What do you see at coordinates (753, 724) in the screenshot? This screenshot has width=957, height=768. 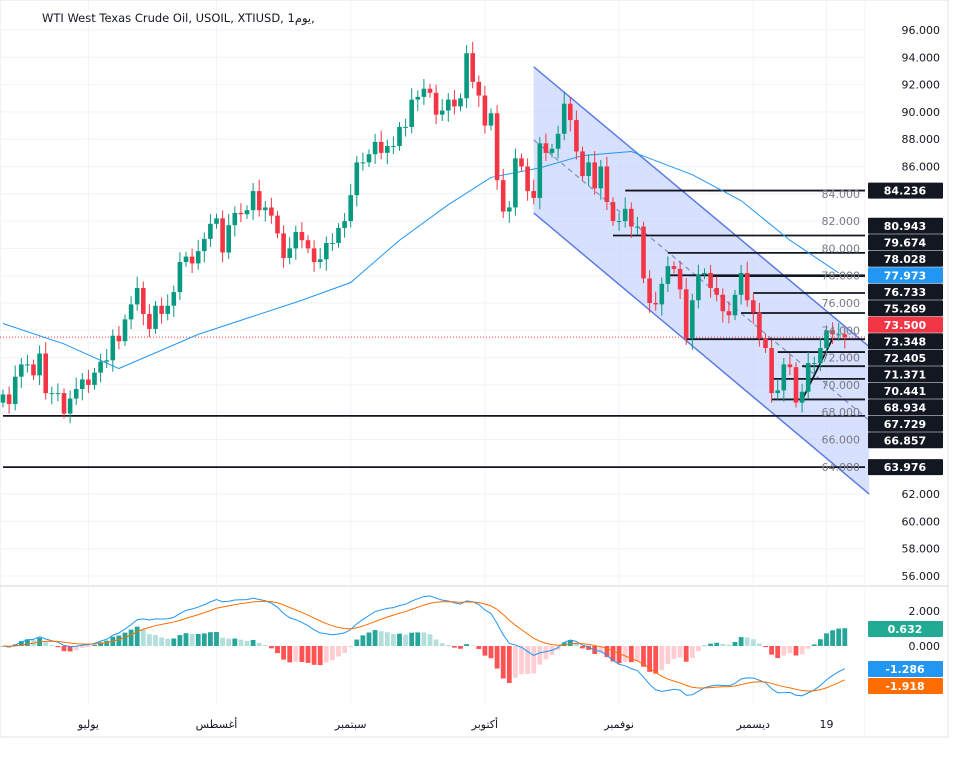 I see `time-tick-label: ديسمبر` at bounding box center [753, 724].